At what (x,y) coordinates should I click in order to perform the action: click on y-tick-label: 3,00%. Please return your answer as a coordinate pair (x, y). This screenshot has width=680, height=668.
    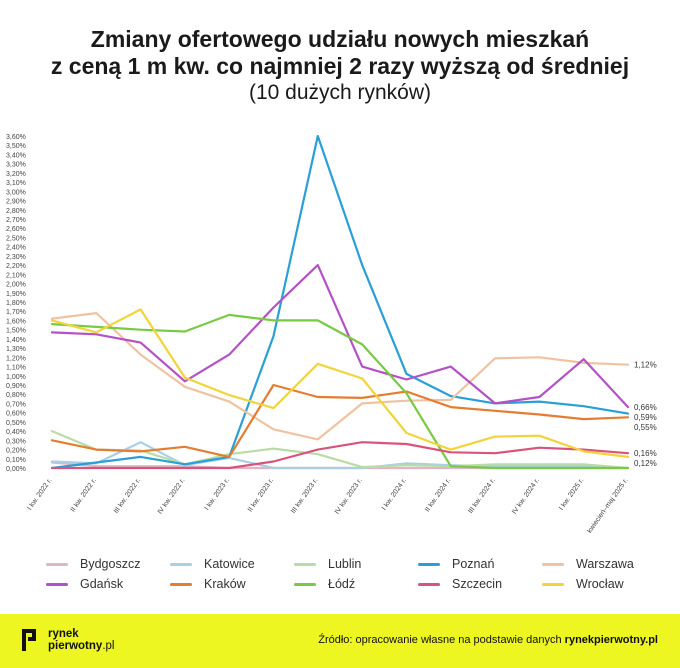
    Looking at the image, I should click on (16, 192).